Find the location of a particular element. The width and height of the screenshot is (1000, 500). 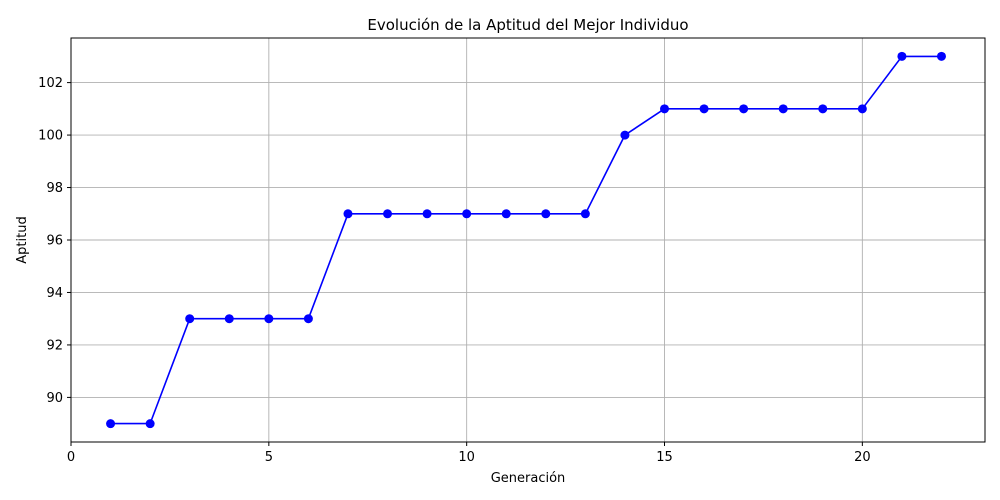

x-tick-label: 0 is located at coordinates (71, 457).